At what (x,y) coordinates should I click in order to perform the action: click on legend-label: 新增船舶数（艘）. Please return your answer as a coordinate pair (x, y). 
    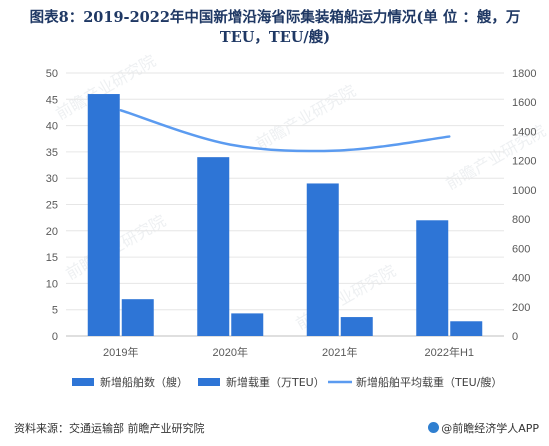
    Looking at the image, I should click on (144, 382).